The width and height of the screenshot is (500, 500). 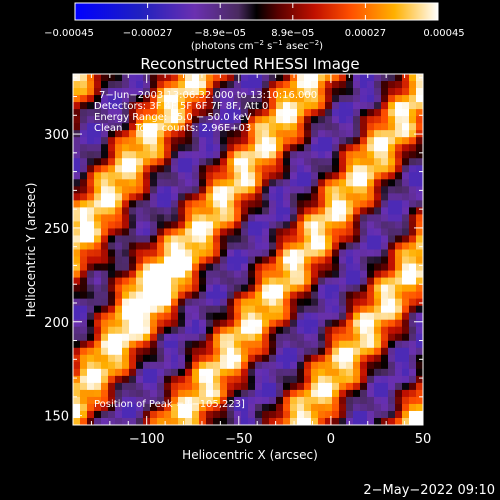 What do you see at coordinates (69, 33) in the screenshot?
I see `colorbar-tick-label: −0.00045` at bounding box center [69, 33].